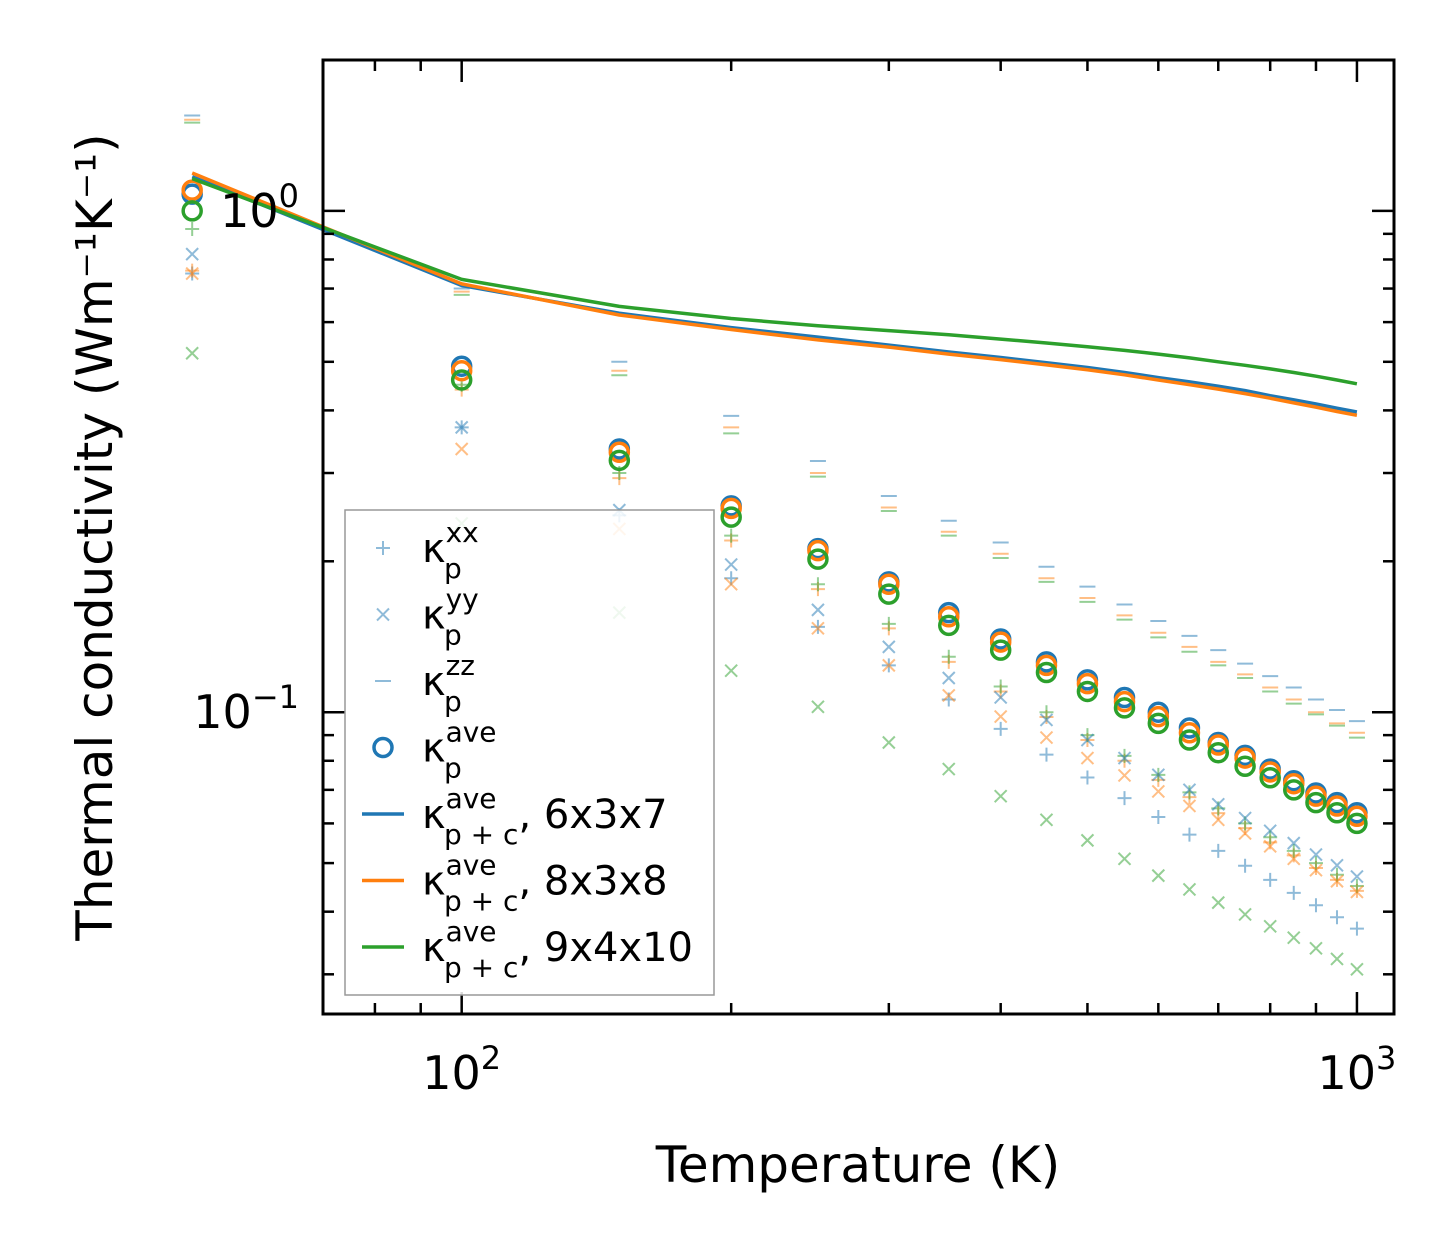 The width and height of the screenshot is (1454, 1254). I want to click on legend-label: κave p + c, 9x4x10, so click(557, 949).